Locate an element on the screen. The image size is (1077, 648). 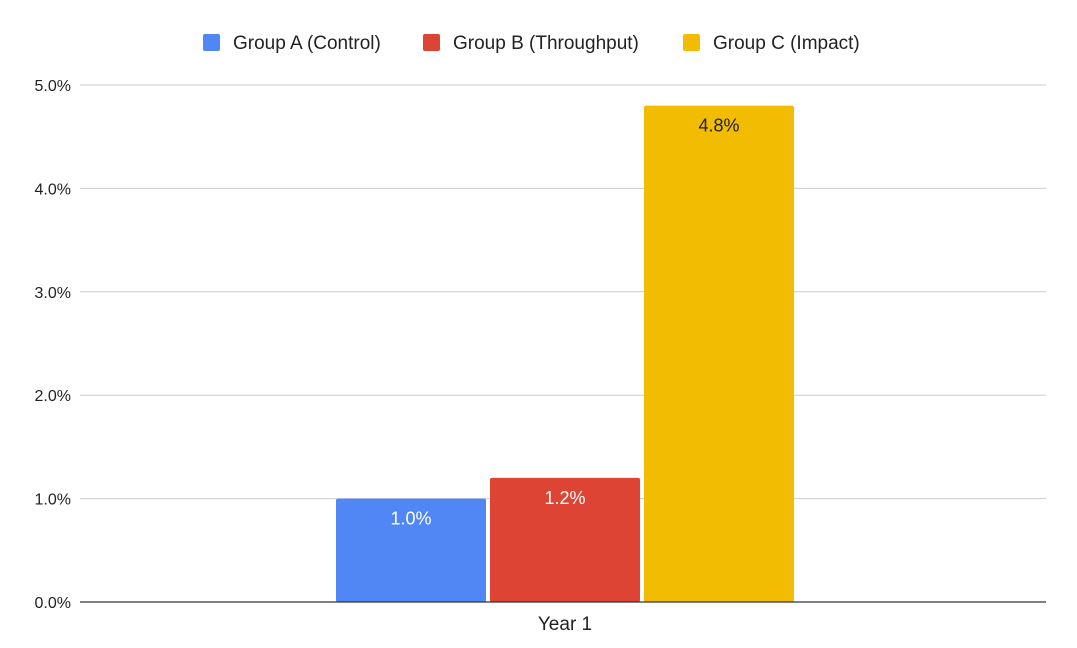
y-tick-label: 0.0% is located at coordinates (53, 603).